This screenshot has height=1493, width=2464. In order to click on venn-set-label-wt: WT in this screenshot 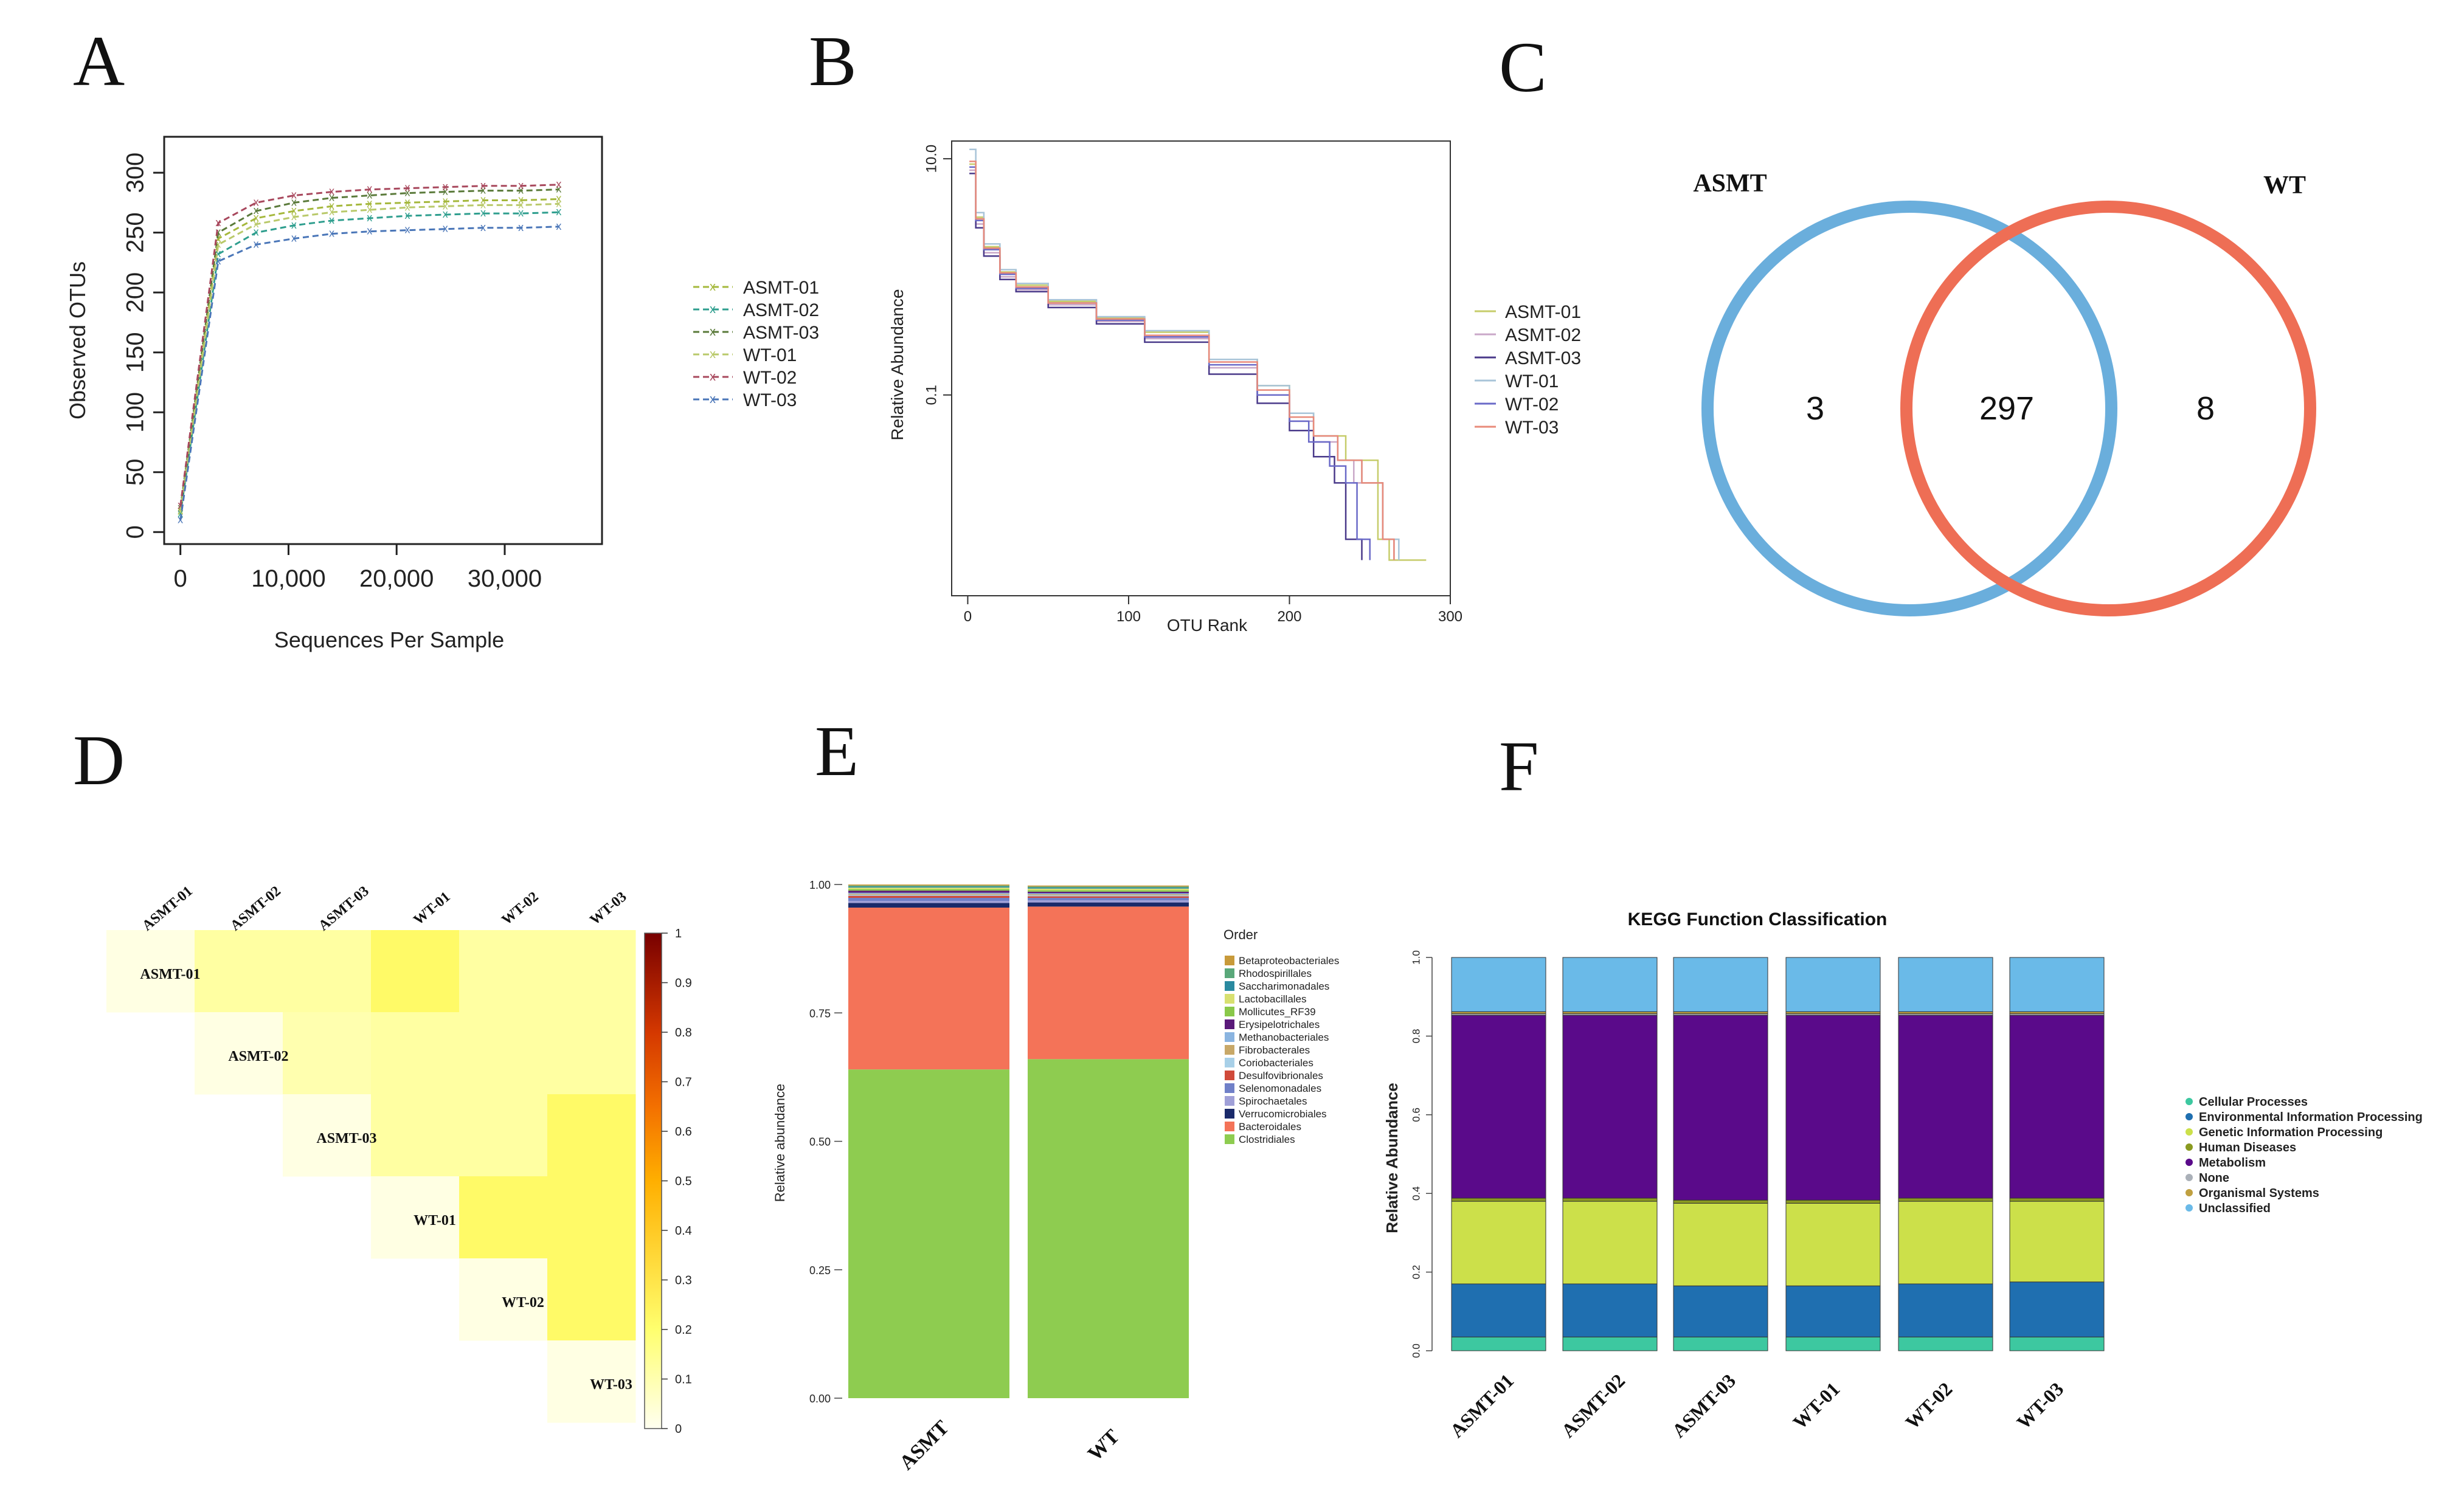, I will do `click(2284, 185)`.